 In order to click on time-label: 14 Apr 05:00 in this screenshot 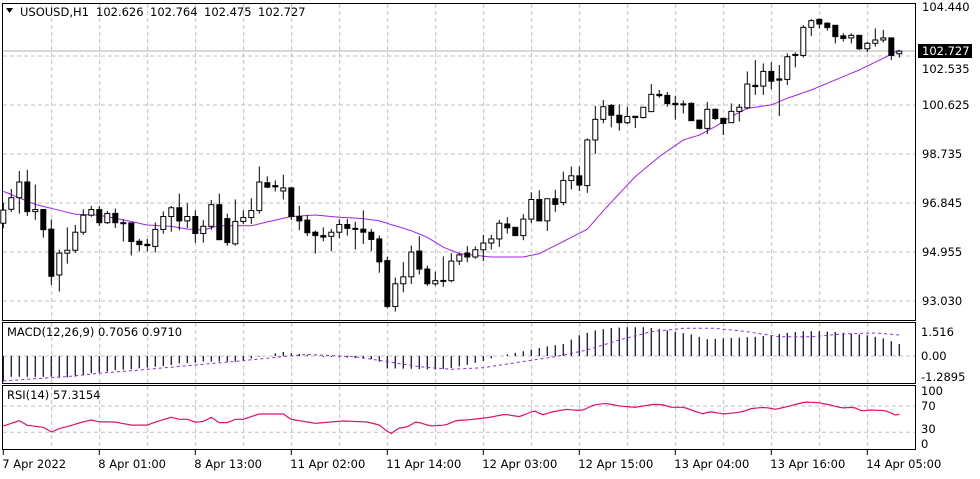, I will do `click(903, 464)`.